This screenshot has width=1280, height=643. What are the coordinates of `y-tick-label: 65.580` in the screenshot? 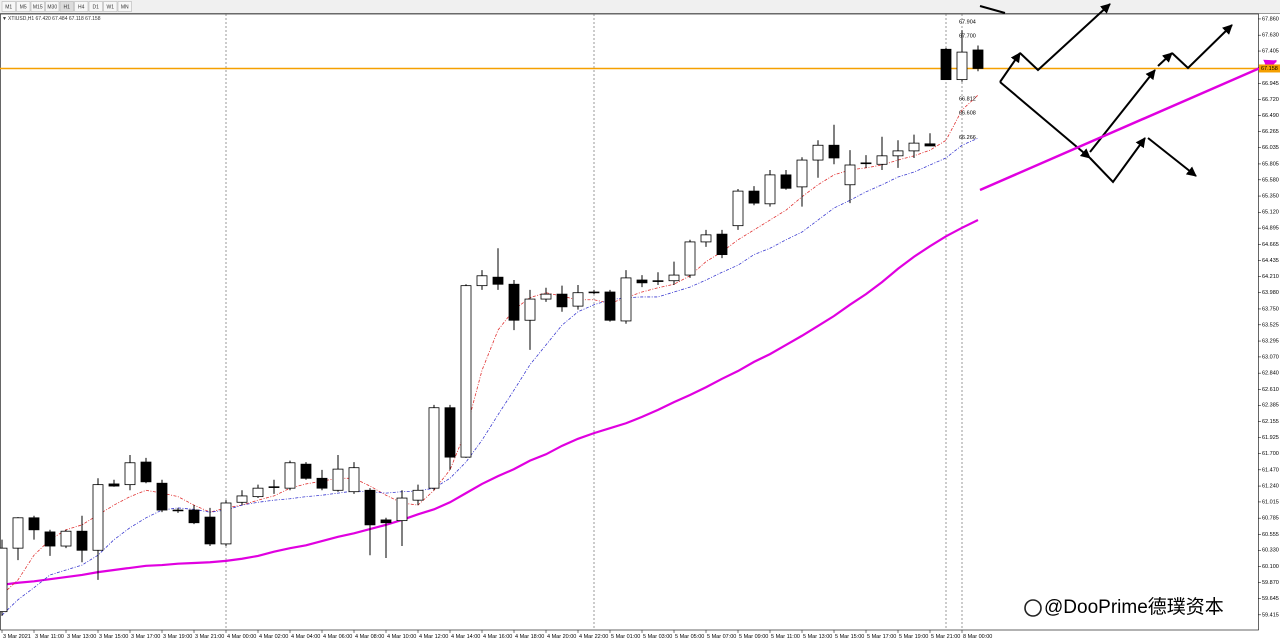 It's located at (1270, 180).